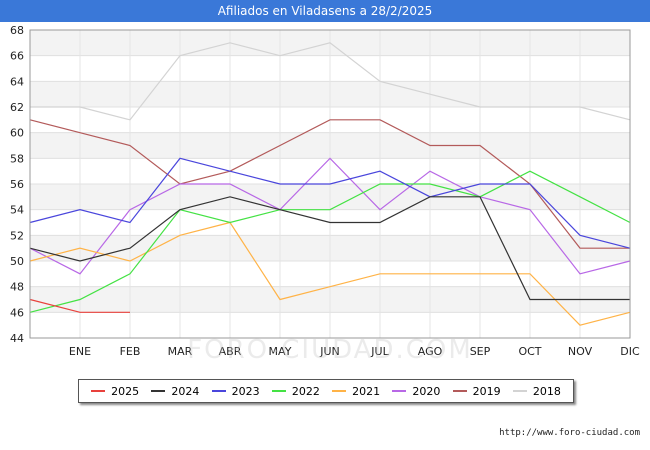 The height and width of the screenshot is (450, 650). I want to click on legend-label: 2020, so click(426, 391).